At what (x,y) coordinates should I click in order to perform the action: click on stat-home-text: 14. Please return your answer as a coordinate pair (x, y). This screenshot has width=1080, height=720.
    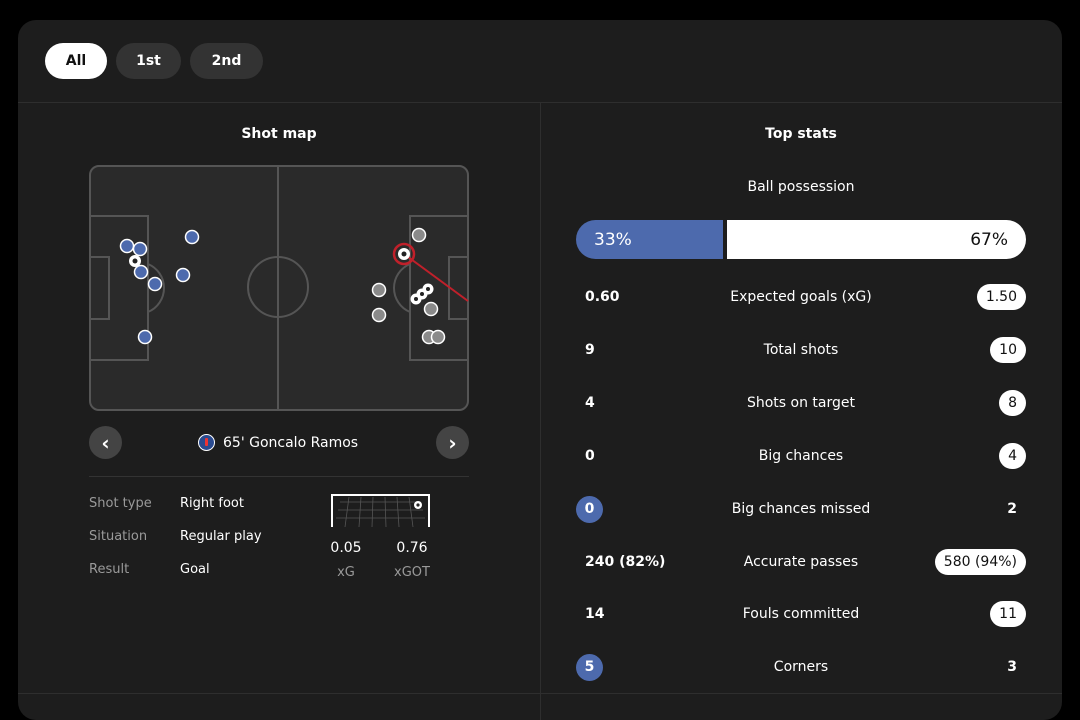
    Looking at the image, I should click on (595, 614).